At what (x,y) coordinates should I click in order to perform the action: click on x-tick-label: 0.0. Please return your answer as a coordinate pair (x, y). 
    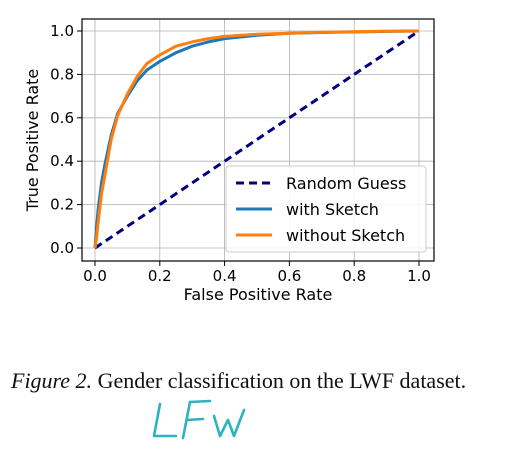
    Looking at the image, I should click on (95, 276).